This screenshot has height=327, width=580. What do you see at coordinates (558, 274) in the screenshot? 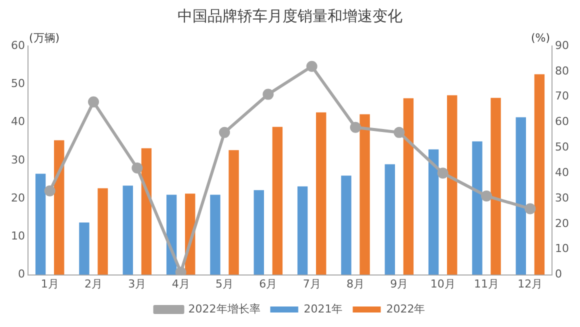
I see `y2-tick-label: 0` at bounding box center [558, 274].